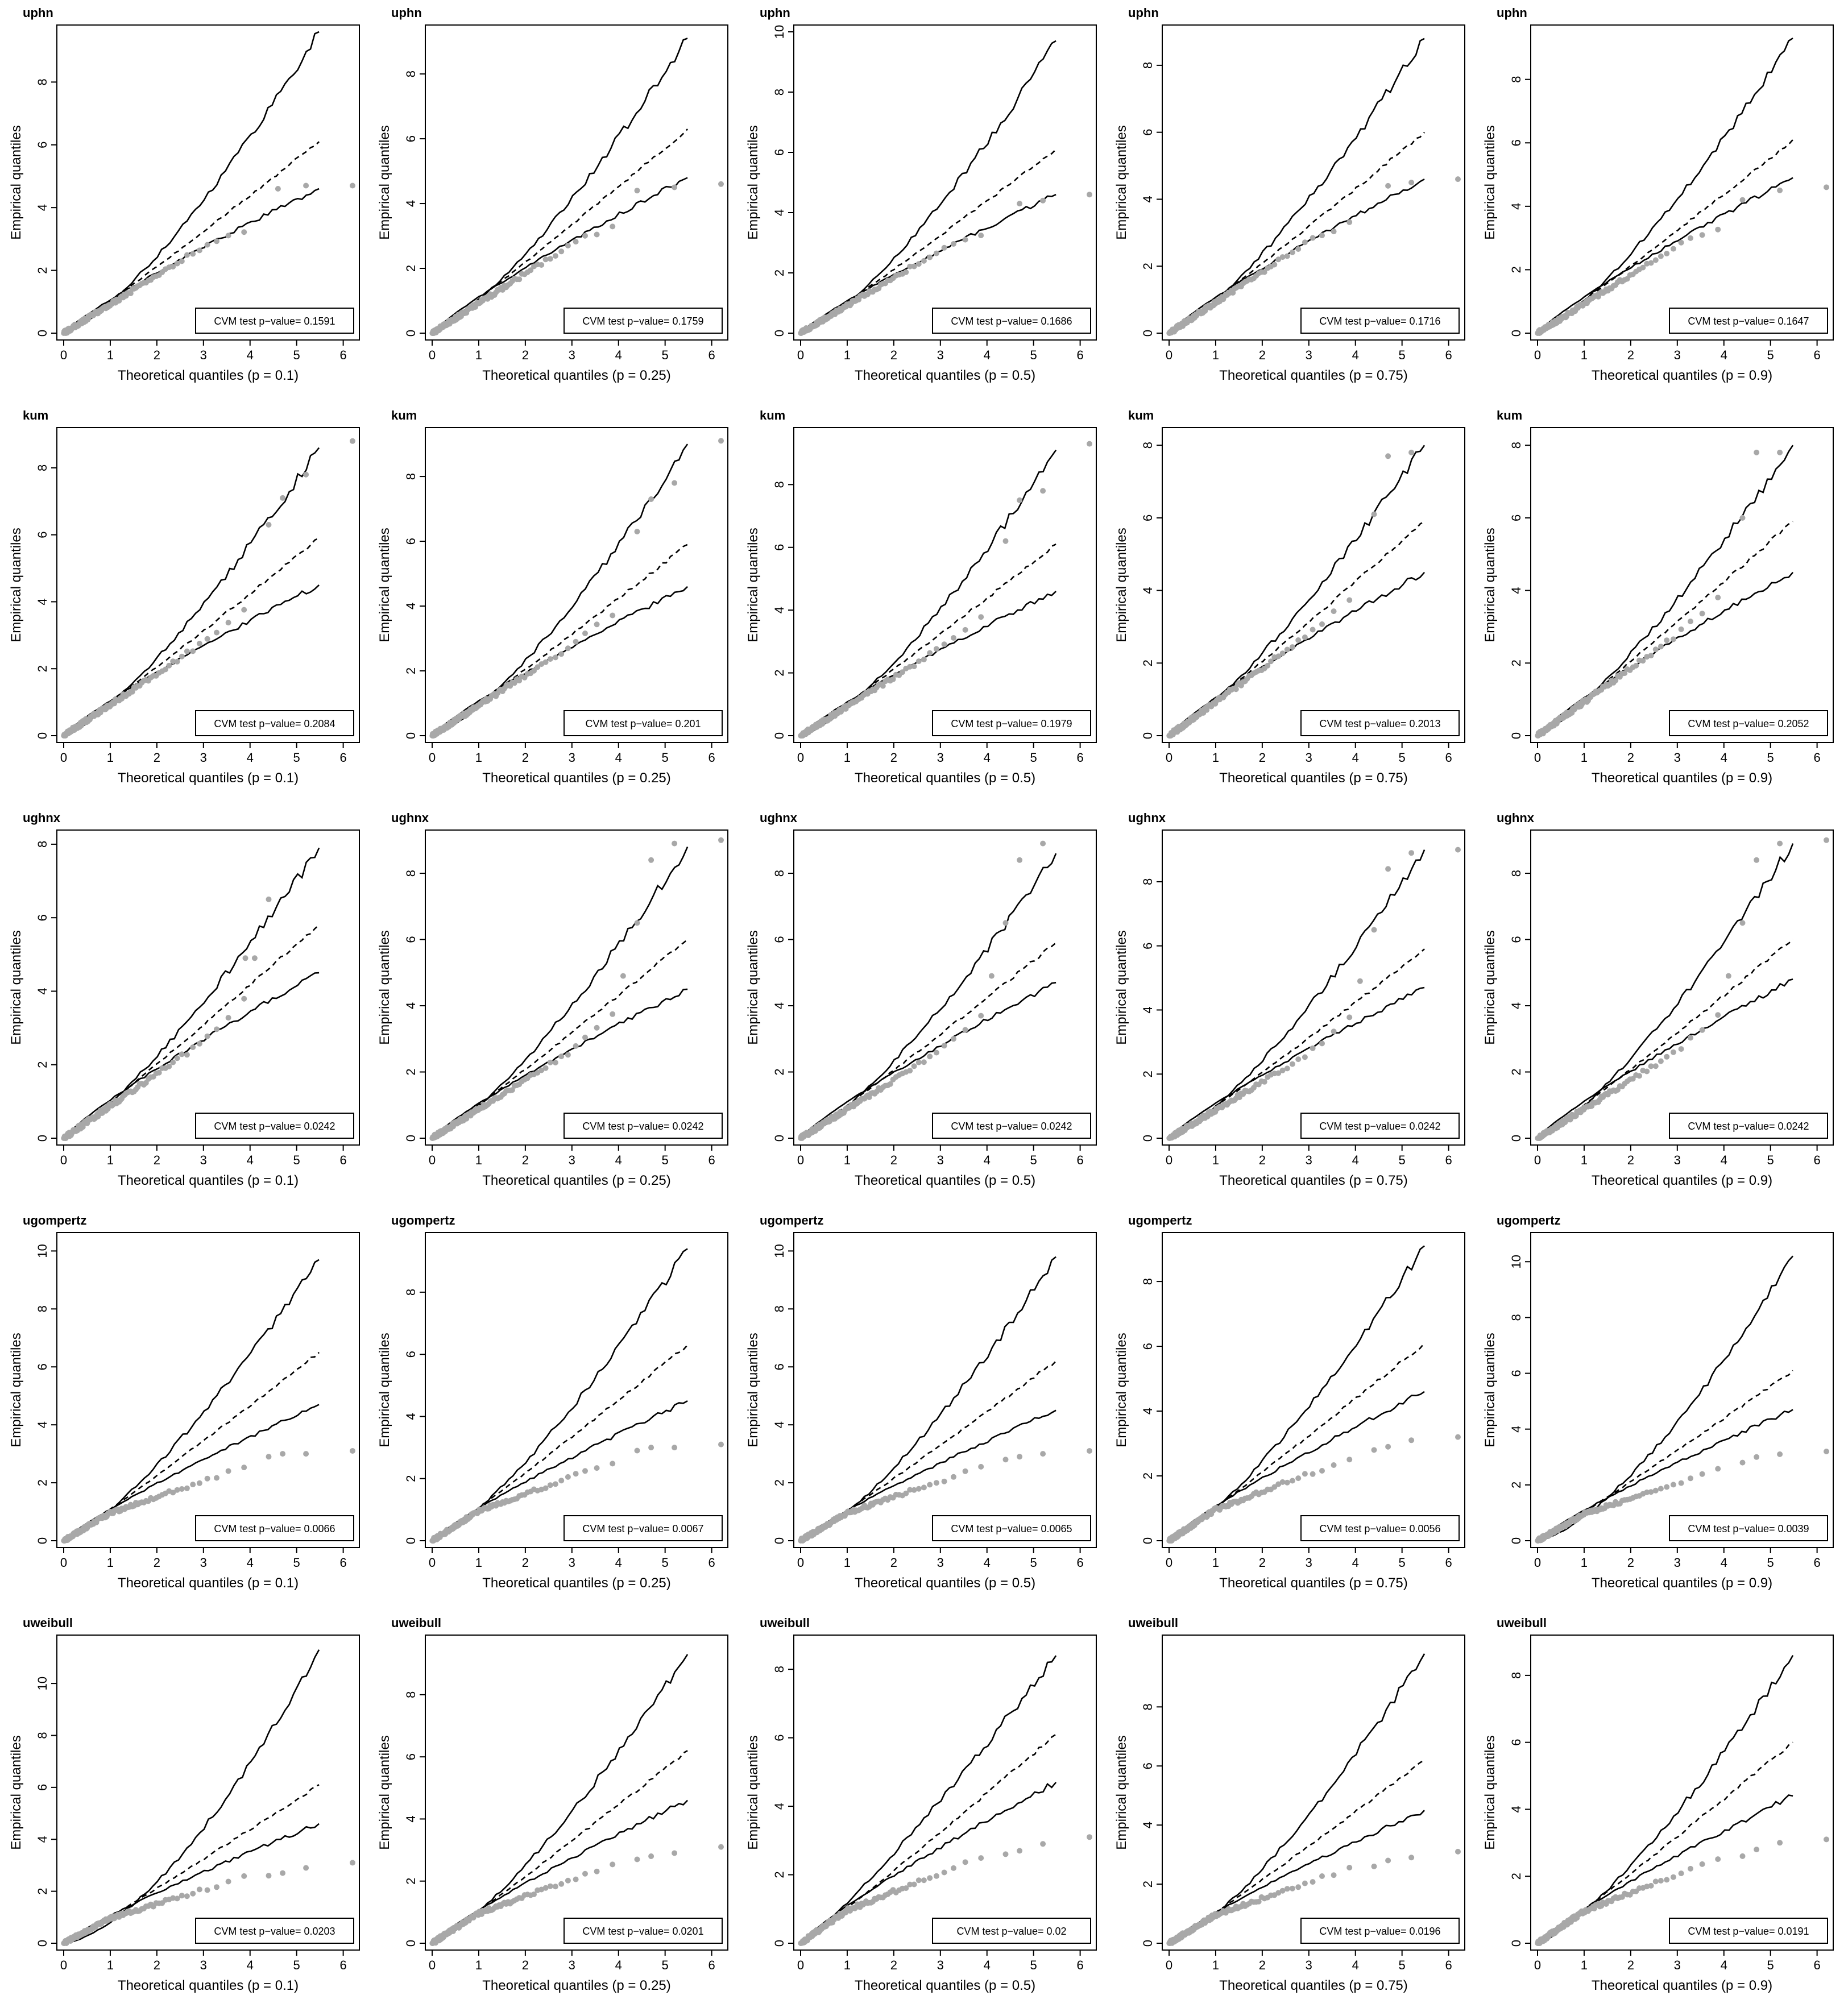 The image size is (1848, 2016). I want to click on legend-pvalue-text: CVM test p−value= 0.201, so click(643, 723).